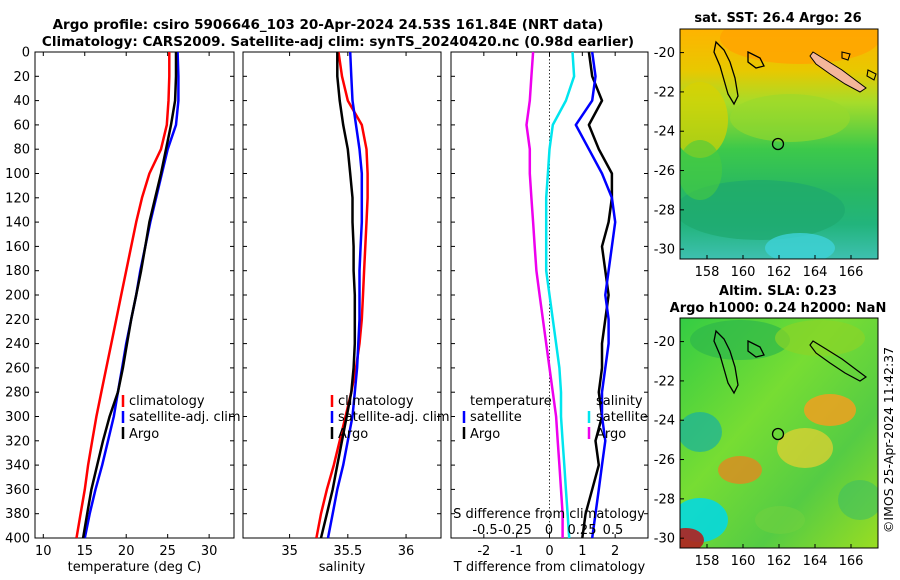 The image size is (900, 580). I want to click on sla-yellow-patch, so click(805, 448).